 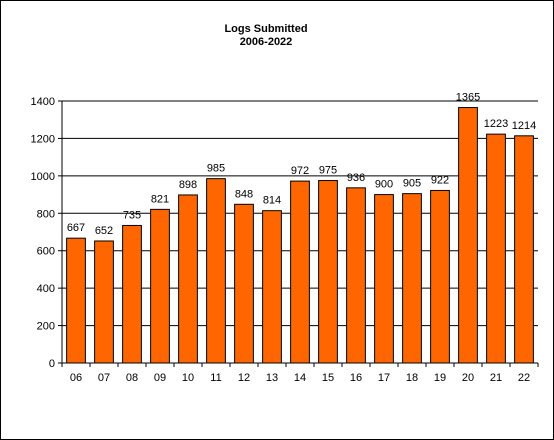 What do you see at coordinates (272, 378) in the screenshot?
I see `x-tick-label: 13` at bounding box center [272, 378].